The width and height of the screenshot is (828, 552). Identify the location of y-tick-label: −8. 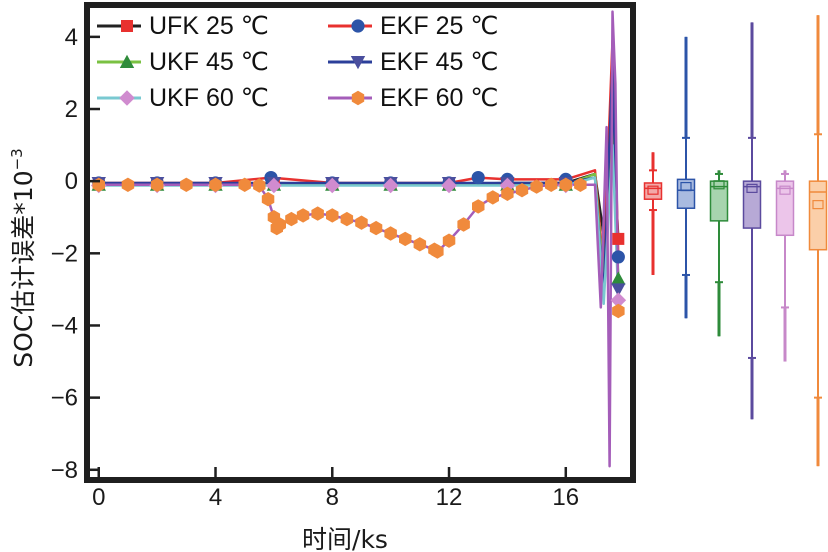
(64, 470).